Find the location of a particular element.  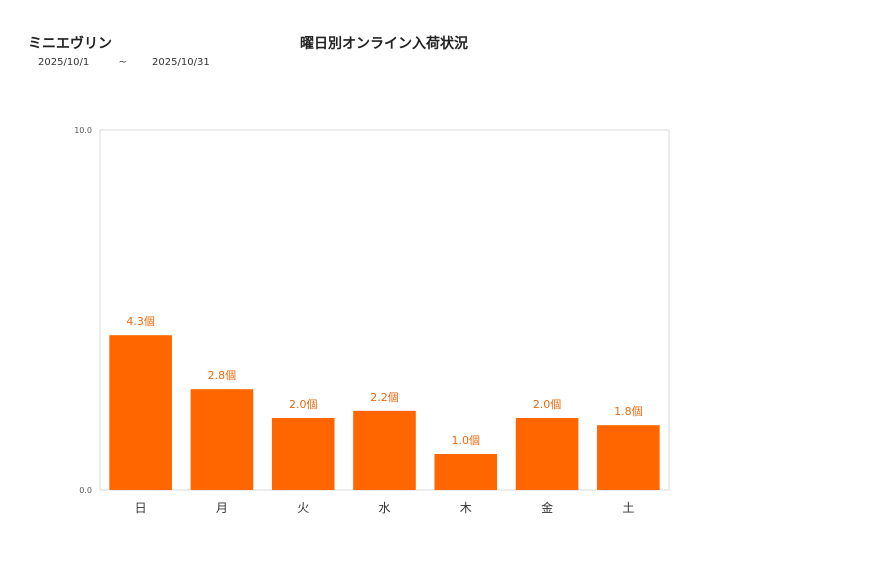

chart-title: 曜日別オンライン入荷状況 is located at coordinates (384, 44).